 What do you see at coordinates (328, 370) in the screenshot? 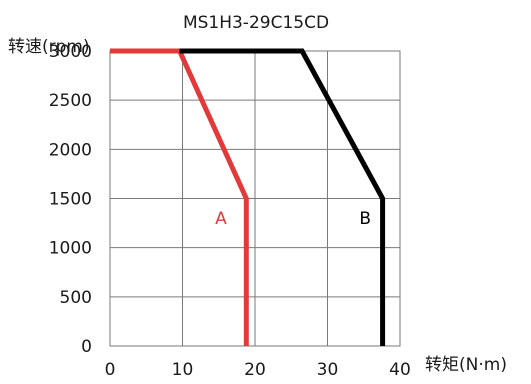
I see `x-tick-label: 30` at bounding box center [328, 370].